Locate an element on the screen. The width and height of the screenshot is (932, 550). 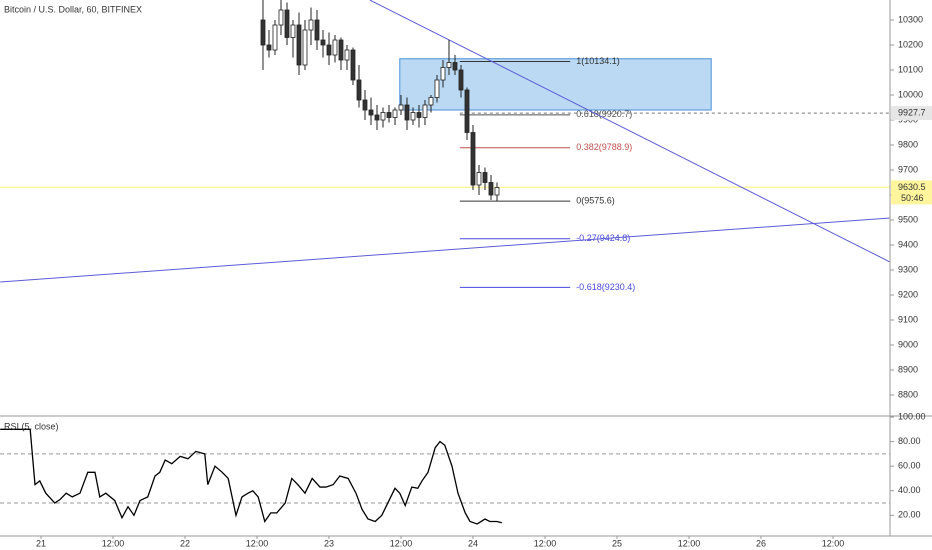
fib-box is located at coordinates (555, 84).